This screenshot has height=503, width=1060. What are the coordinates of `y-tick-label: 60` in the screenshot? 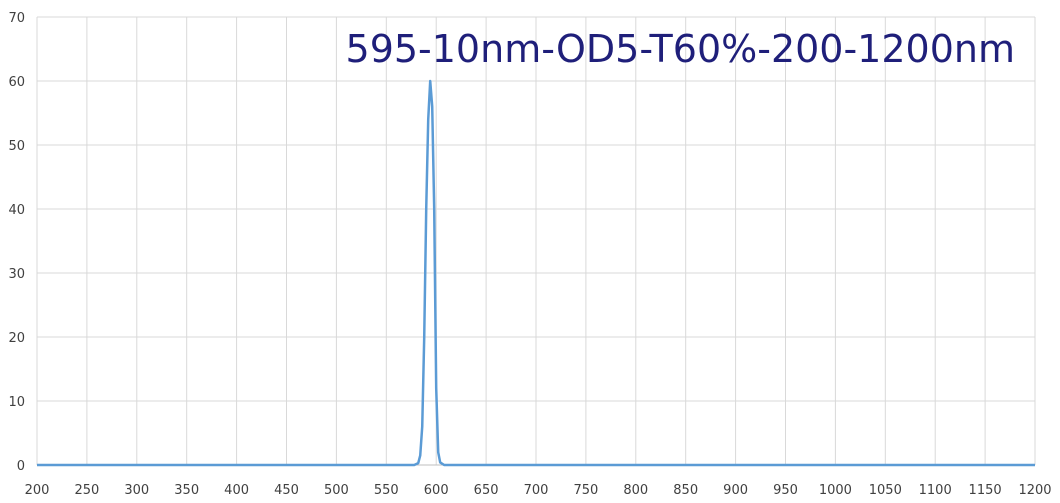 It's located at (16, 82).